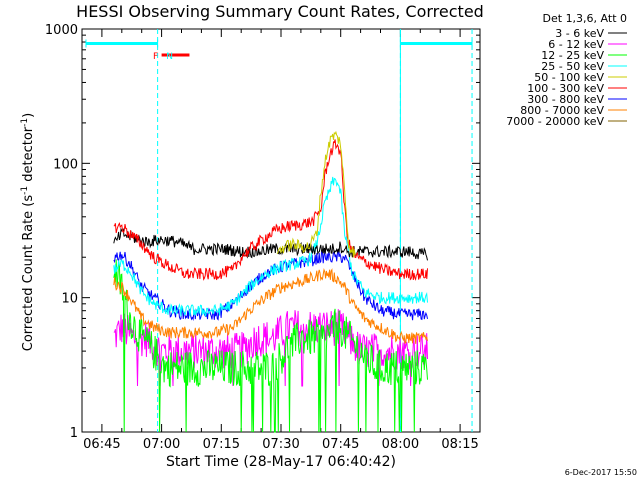  What do you see at coordinates (101, 444) in the screenshot?
I see `x-tick-label: 06:45` at bounding box center [101, 444].